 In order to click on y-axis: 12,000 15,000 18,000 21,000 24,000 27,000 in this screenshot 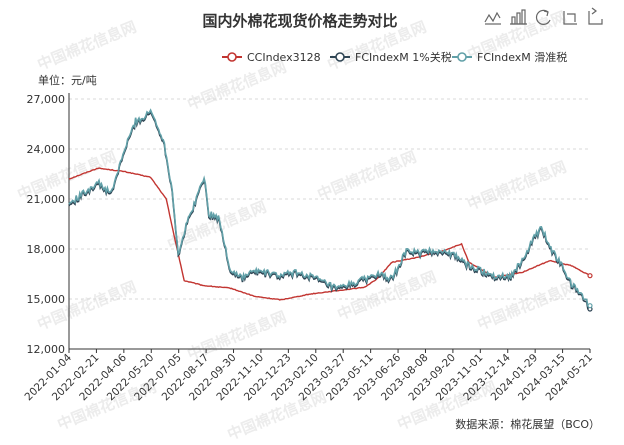, I will do `click(48, 224)`.